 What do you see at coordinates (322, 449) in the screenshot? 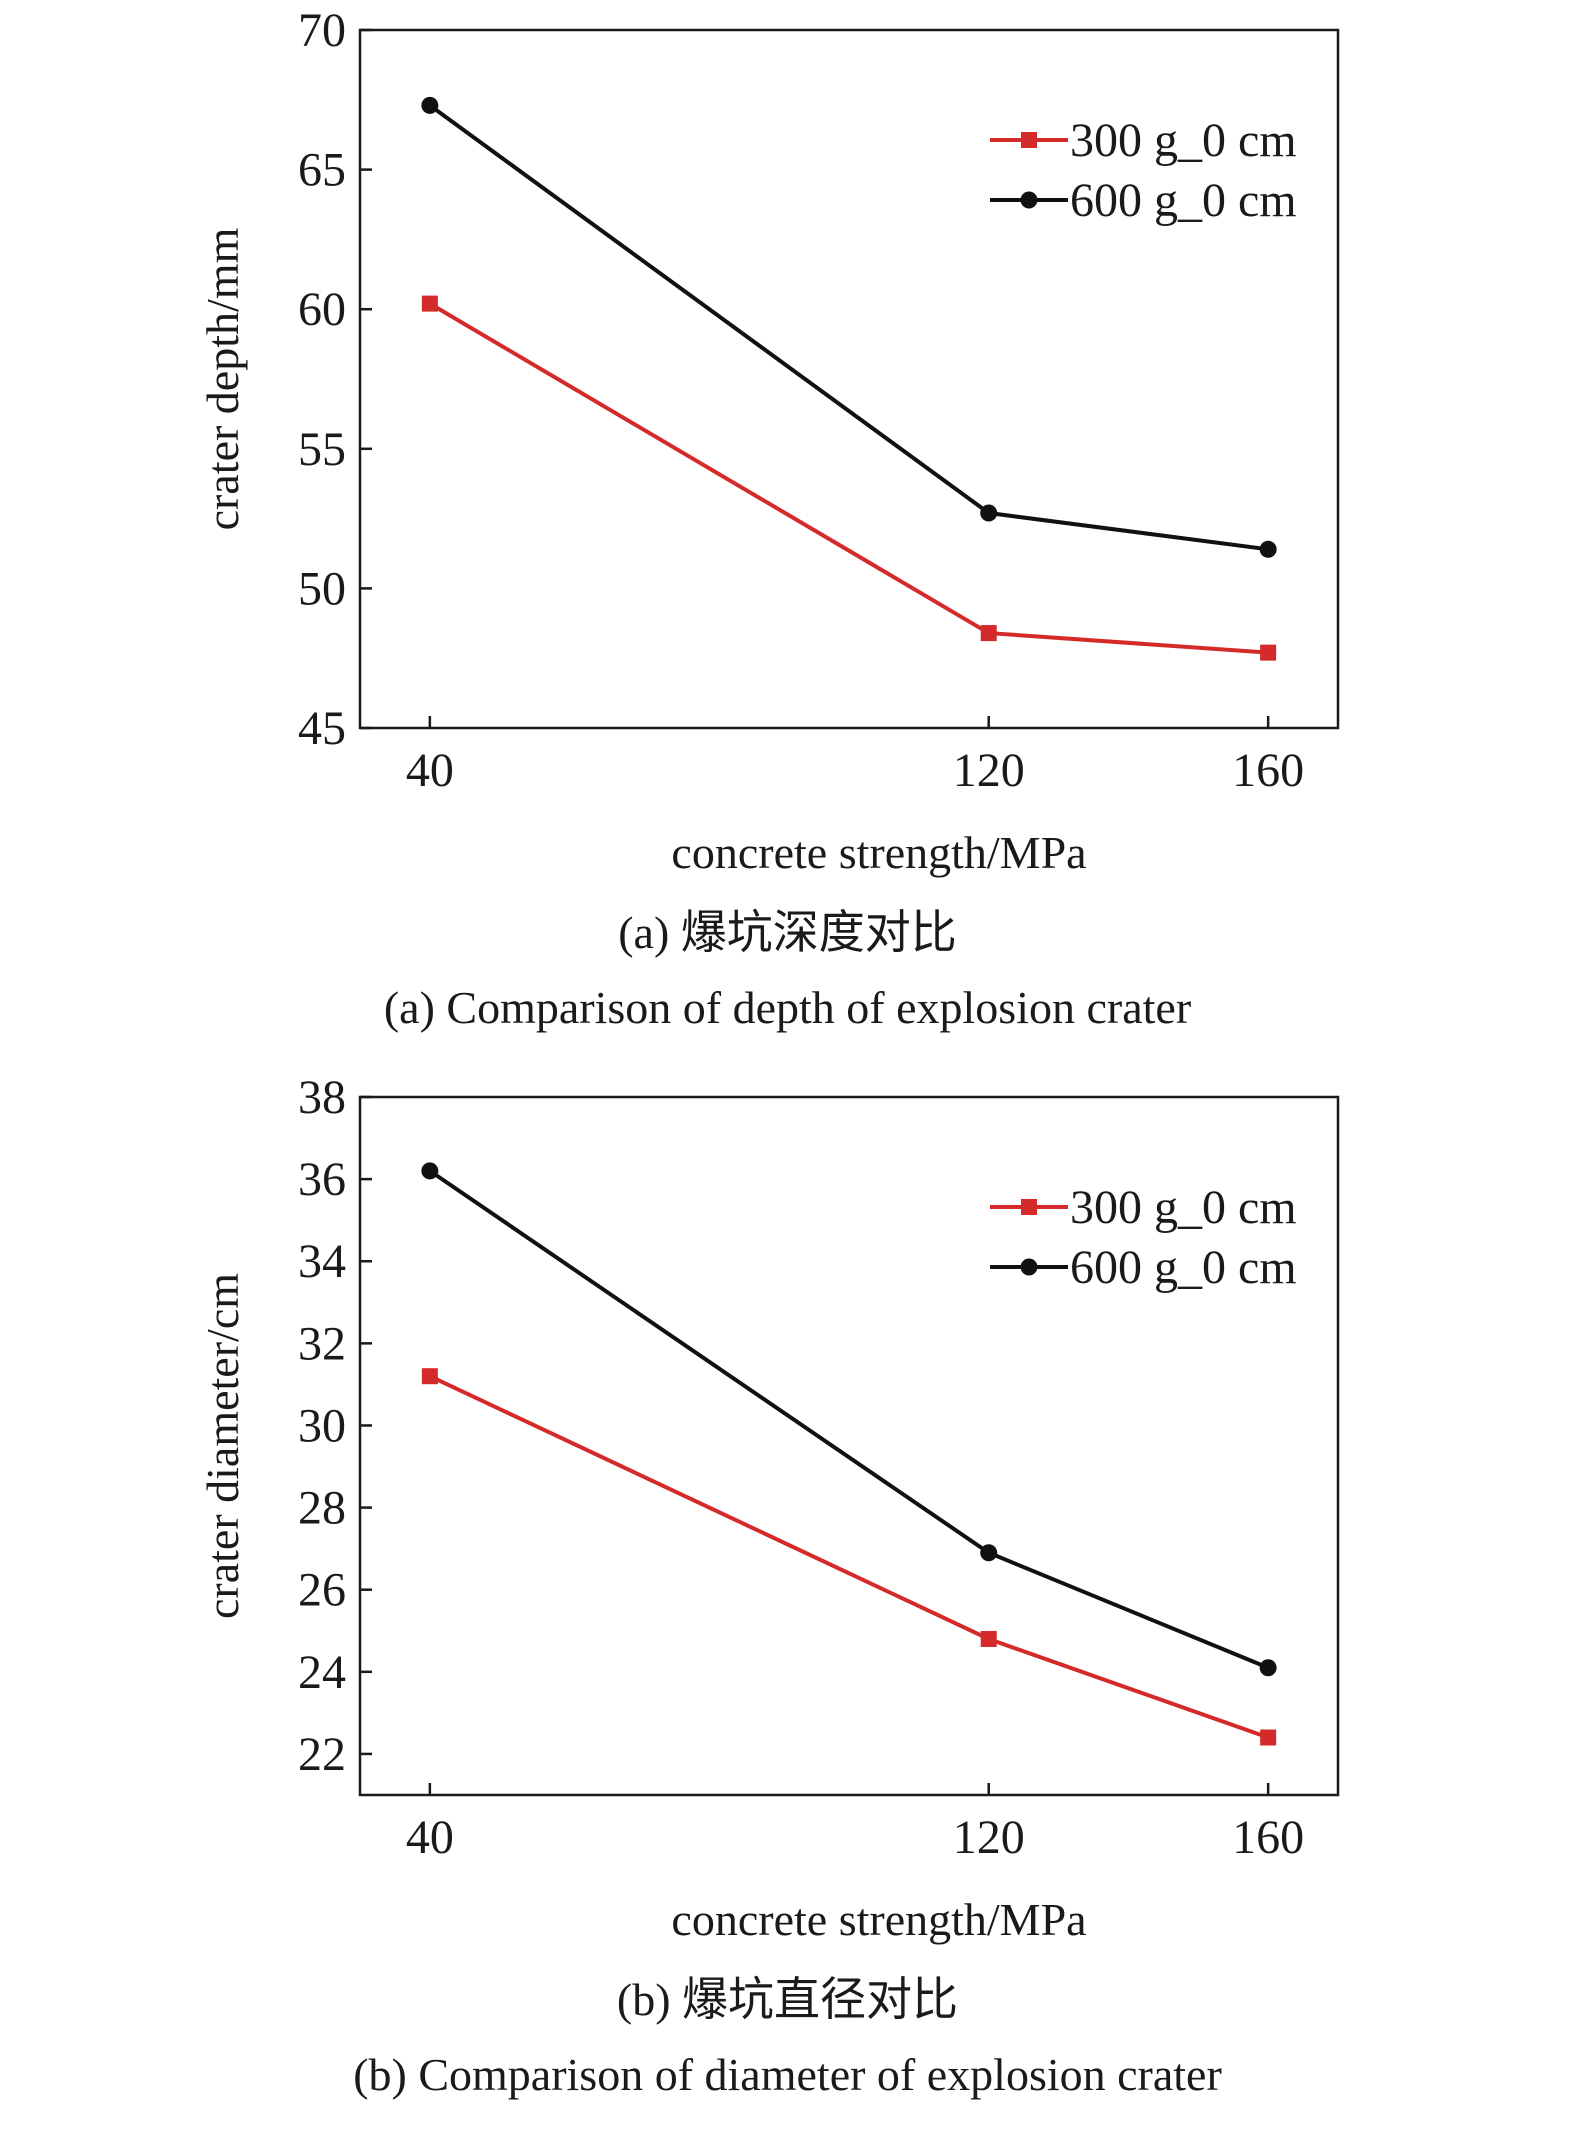
I see `y-tick-label: 55` at bounding box center [322, 449].